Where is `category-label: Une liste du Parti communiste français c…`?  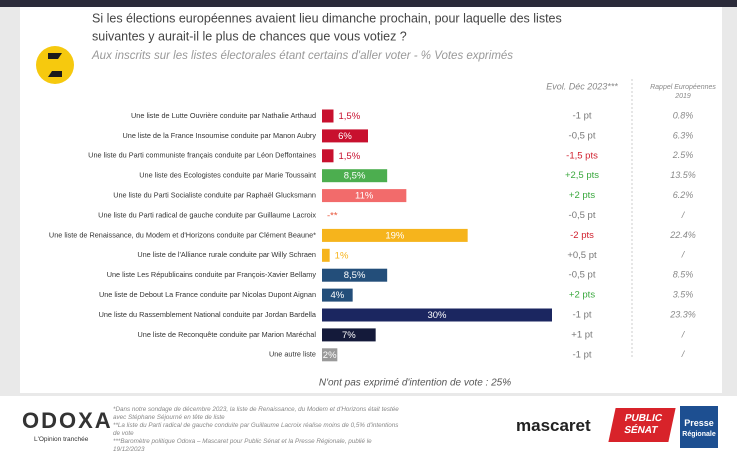
category-label: Une liste du Parti communiste français c… is located at coordinates (202, 155).